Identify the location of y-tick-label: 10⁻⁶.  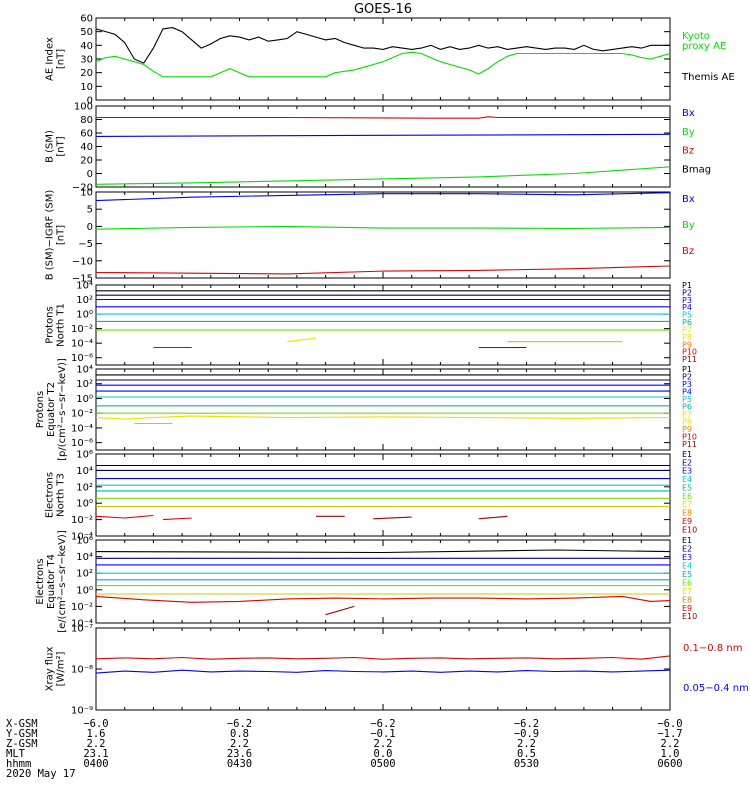
(82, 443).